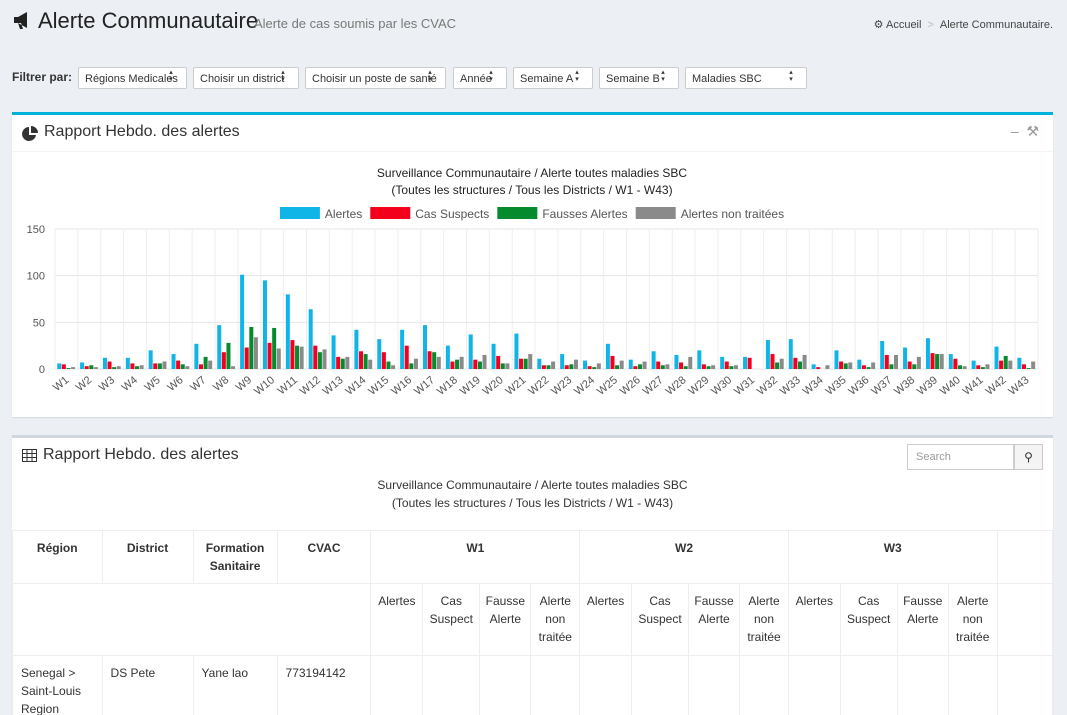  Describe the element at coordinates (324, 685) in the screenshot. I see `data-cell: 773194142` at that location.